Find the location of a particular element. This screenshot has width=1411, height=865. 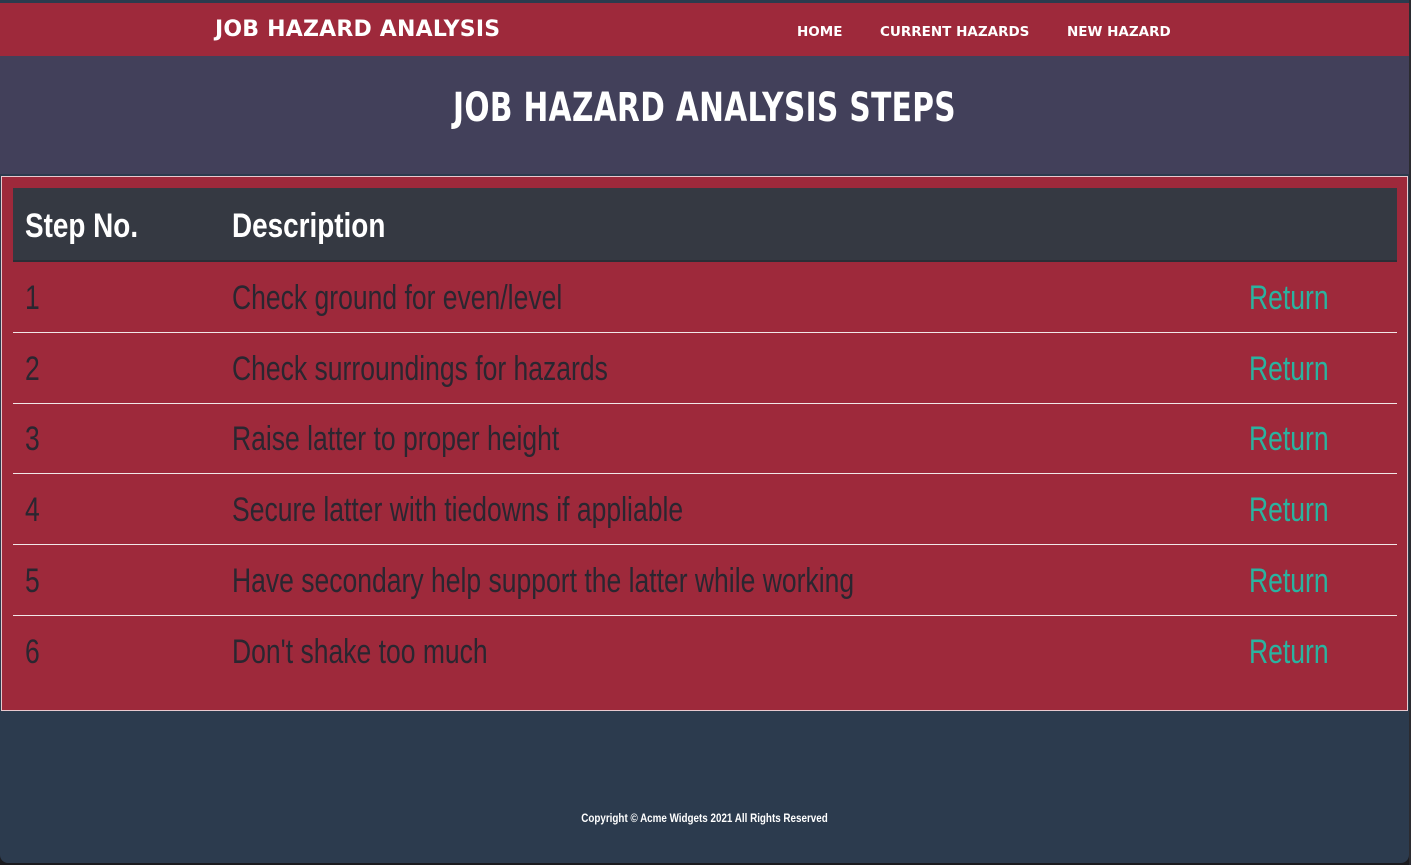

nav-new-hazard-link: NEW HAZARD is located at coordinates (1119, 32).